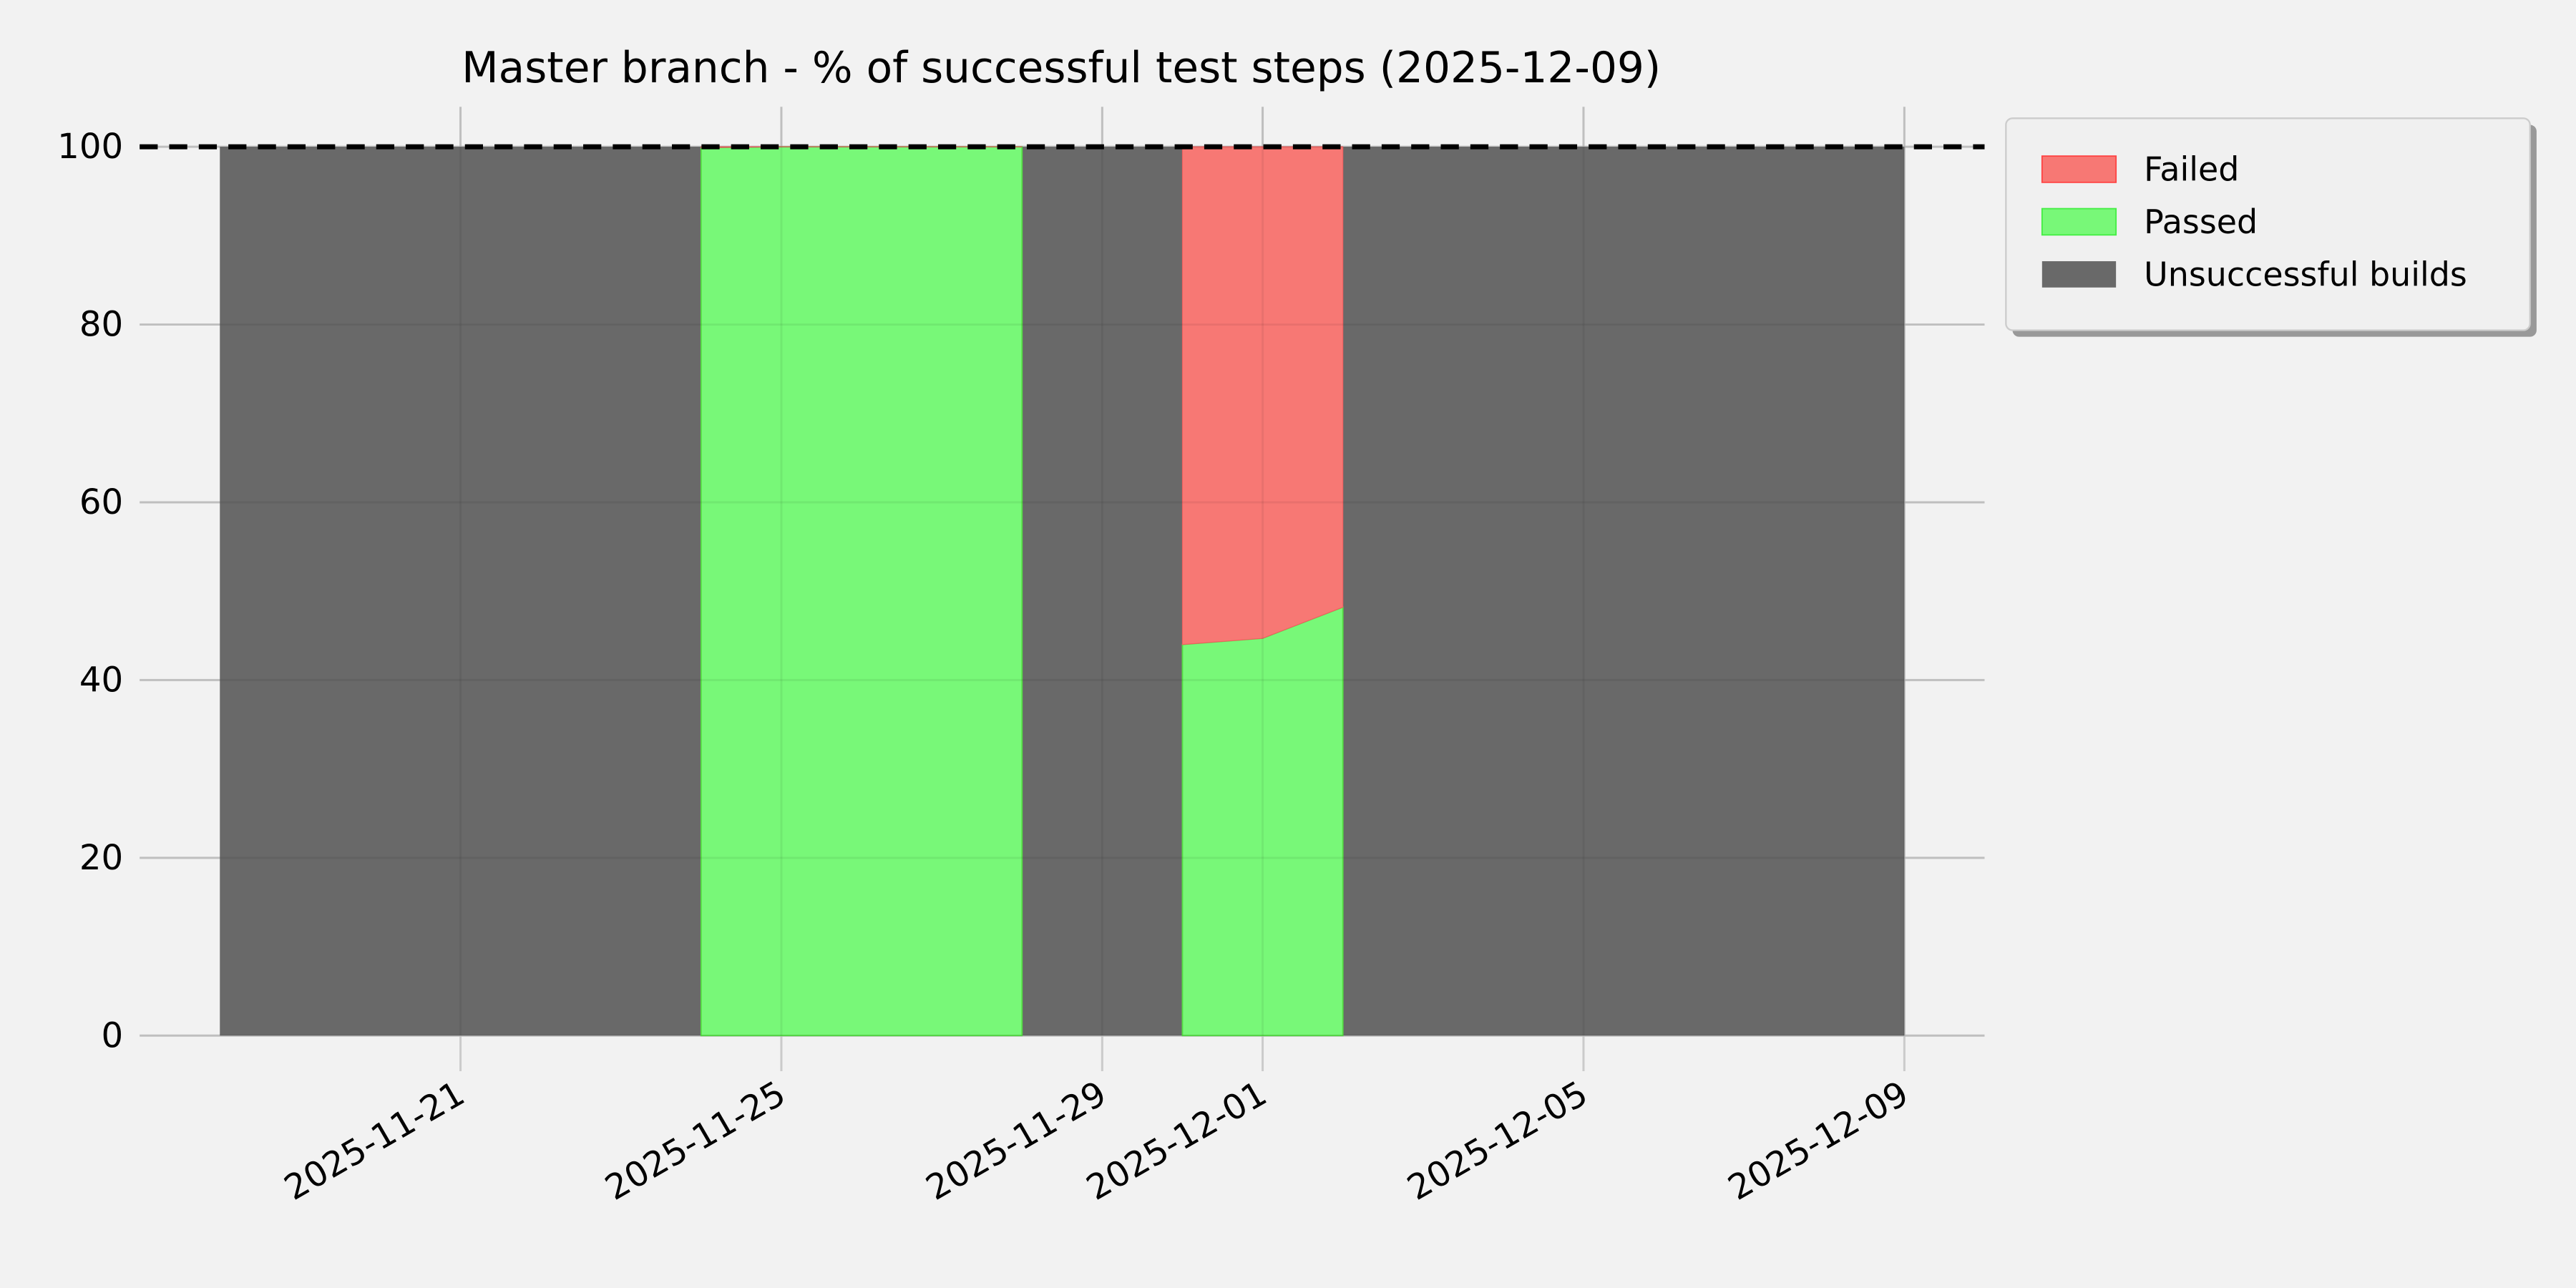 The width and height of the screenshot is (2576, 1288). Describe the element at coordinates (2079, 222) in the screenshot. I see `legend-swatch-passed` at that location.